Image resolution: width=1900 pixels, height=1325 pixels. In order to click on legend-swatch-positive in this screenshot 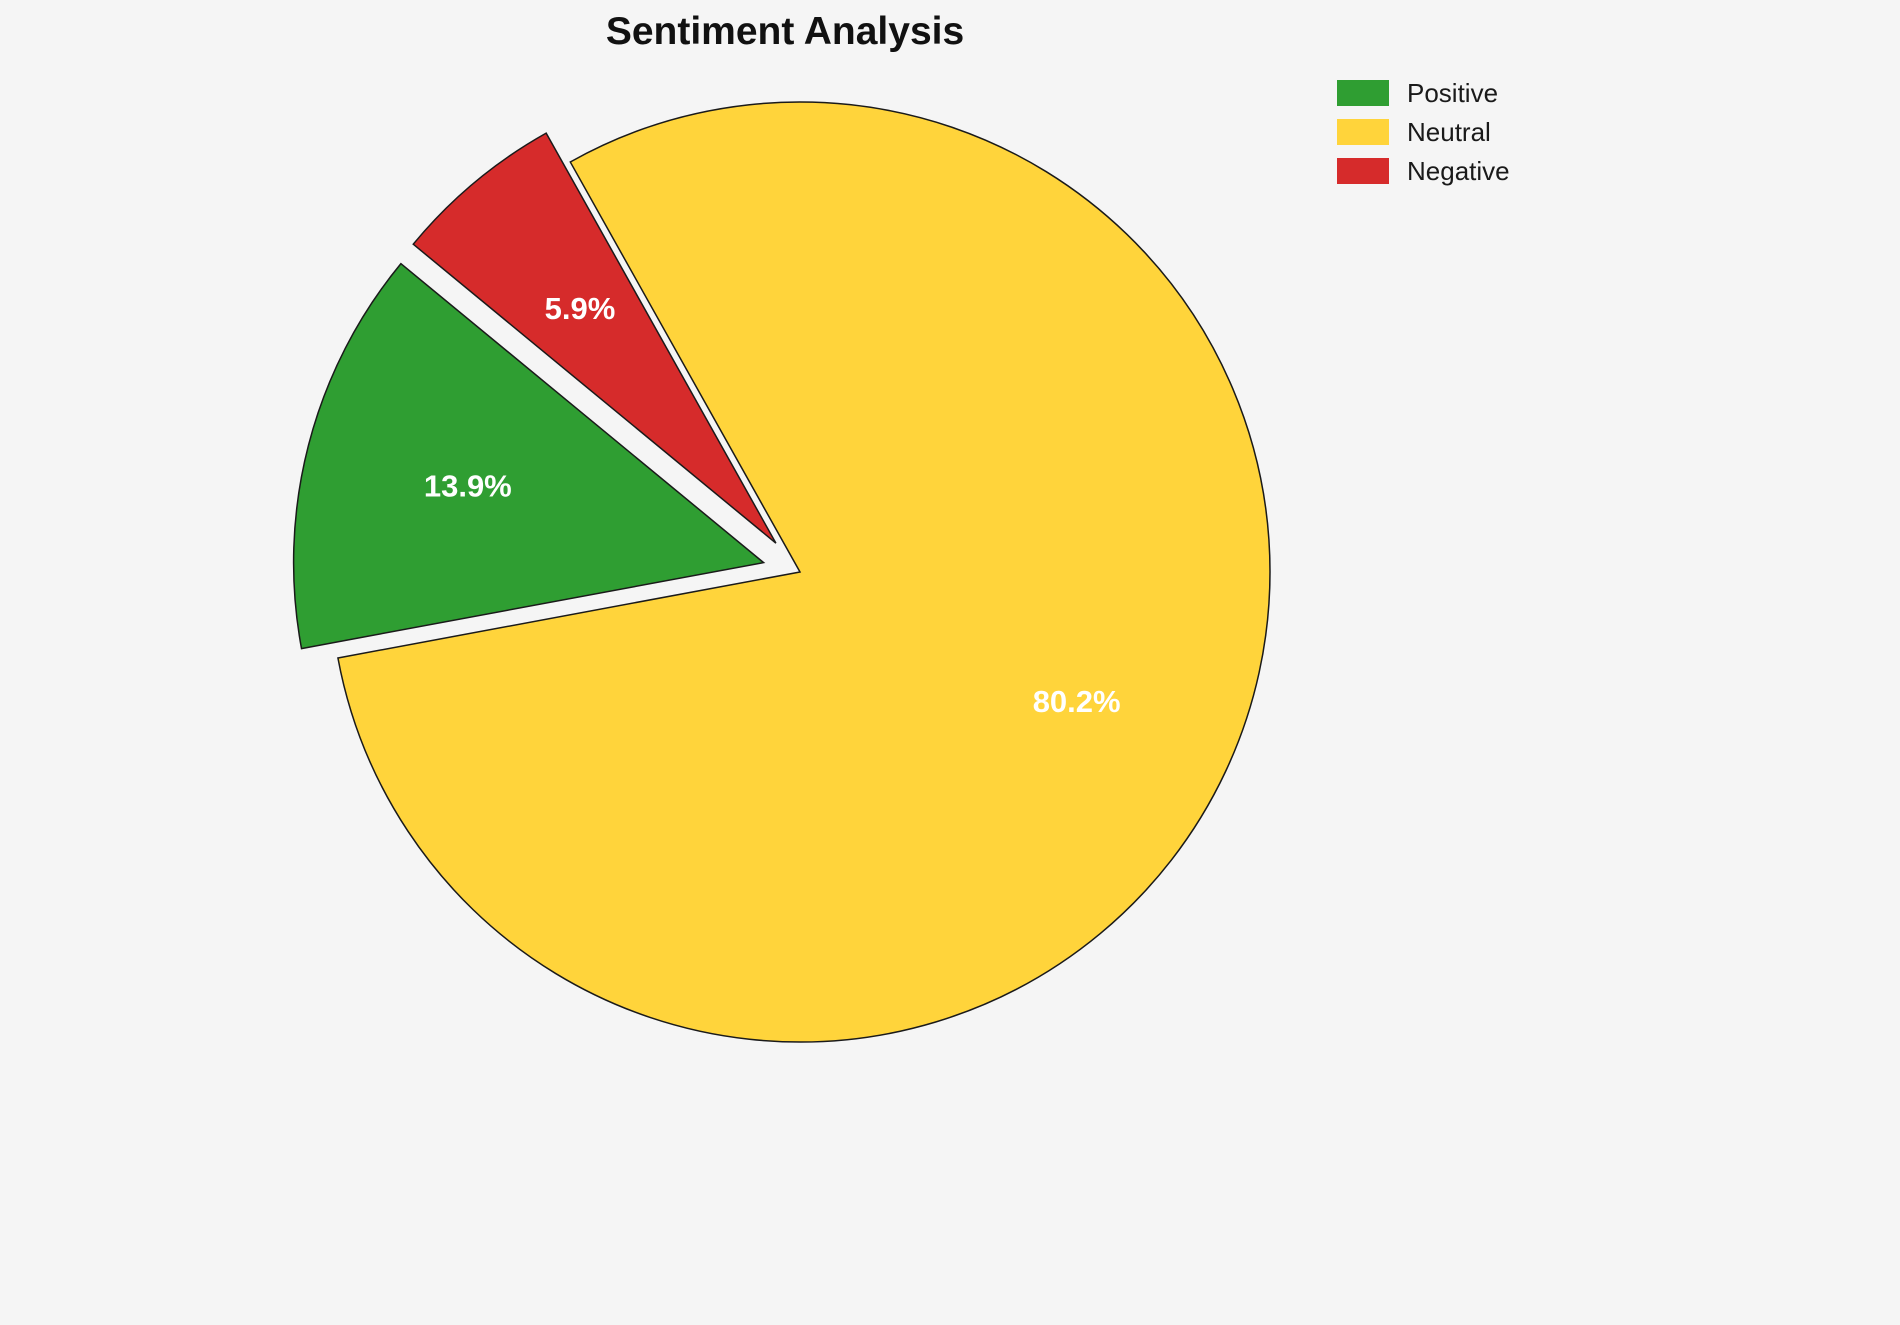, I will do `click(1363, 93)`.